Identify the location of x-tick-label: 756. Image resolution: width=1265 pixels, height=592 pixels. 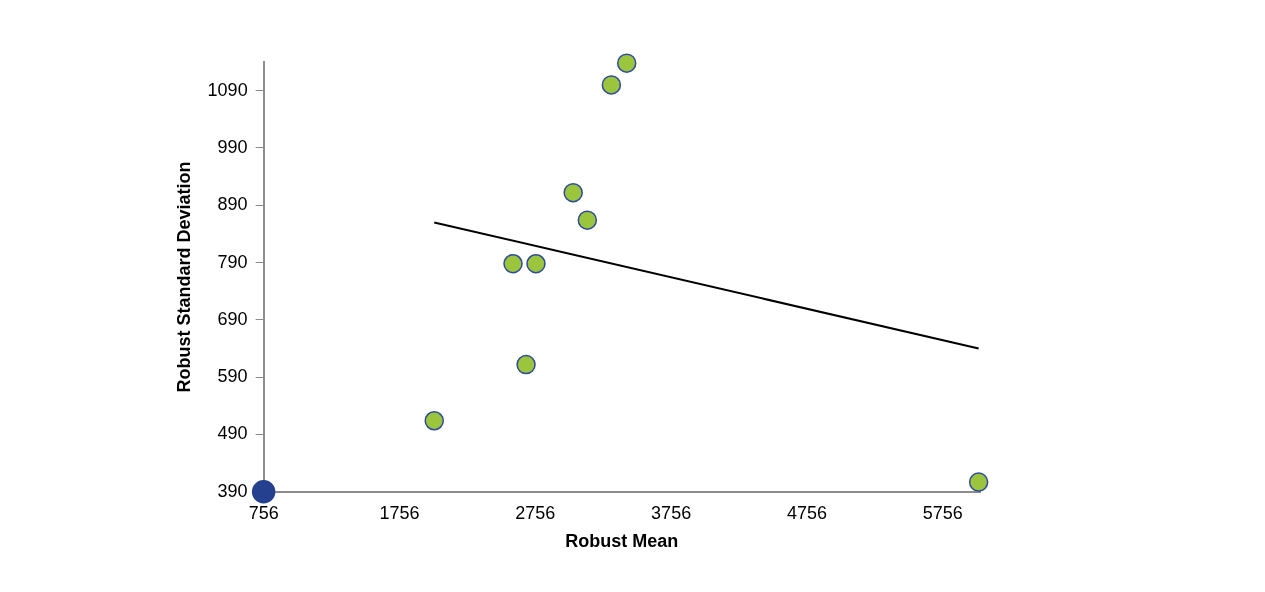
(263, 512).